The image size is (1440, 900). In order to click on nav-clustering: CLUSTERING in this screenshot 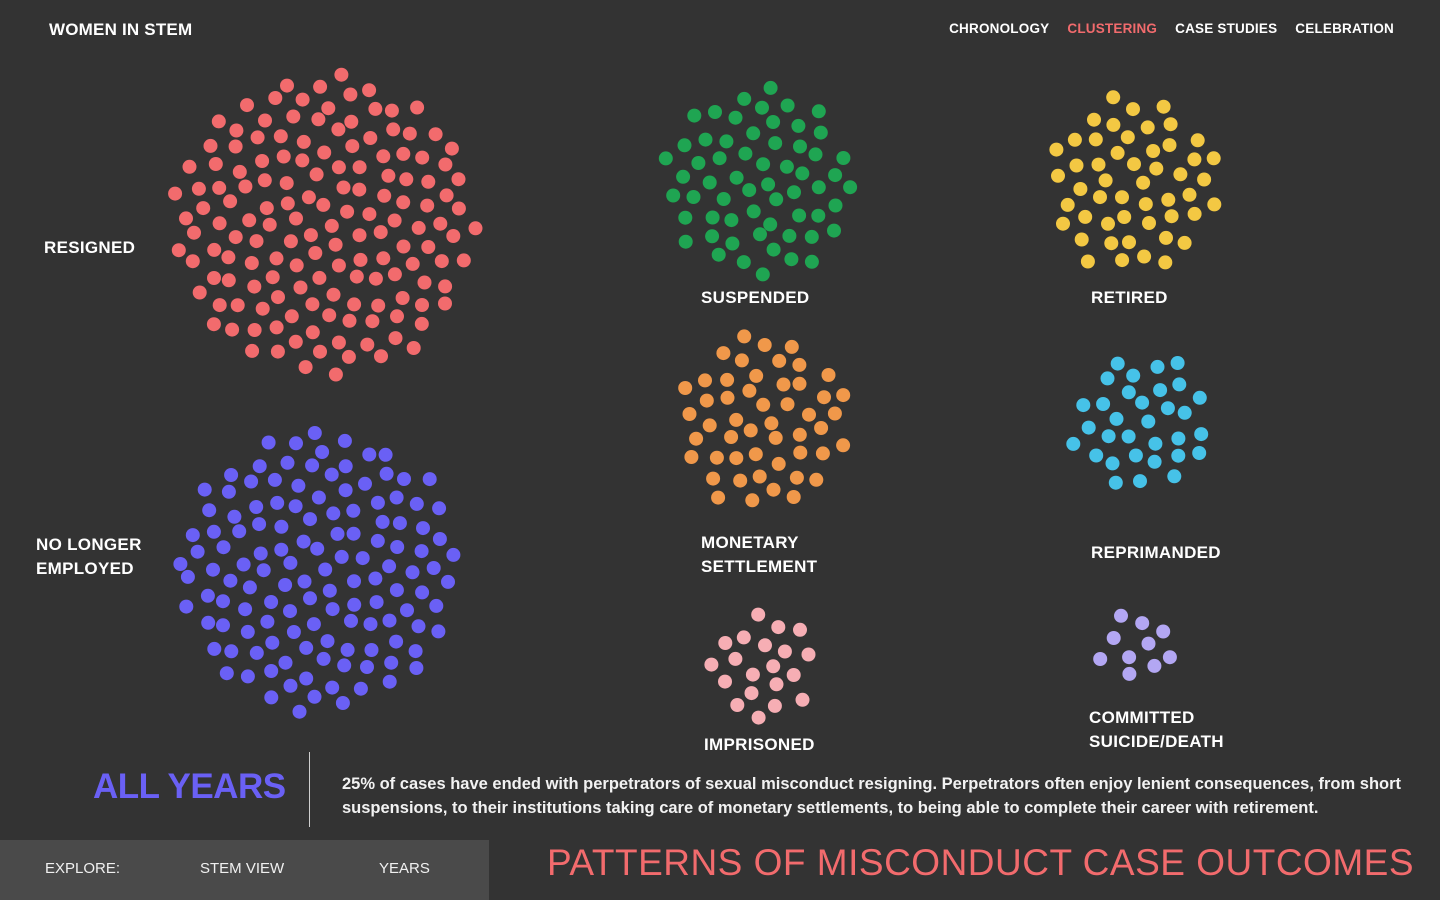, I will do `click(1112, 28)`.